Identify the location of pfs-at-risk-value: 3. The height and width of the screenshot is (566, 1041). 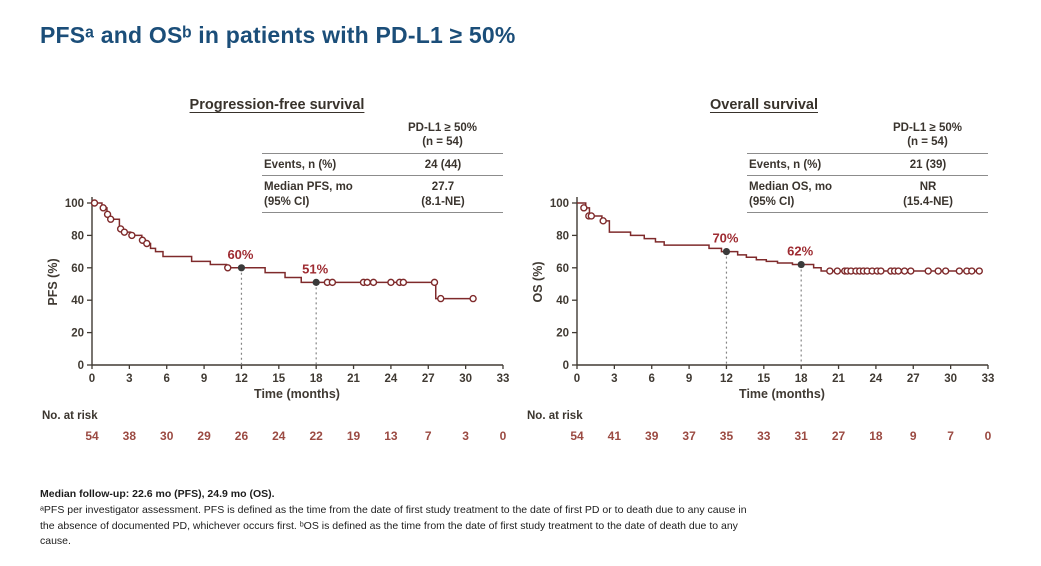
(465, 436).